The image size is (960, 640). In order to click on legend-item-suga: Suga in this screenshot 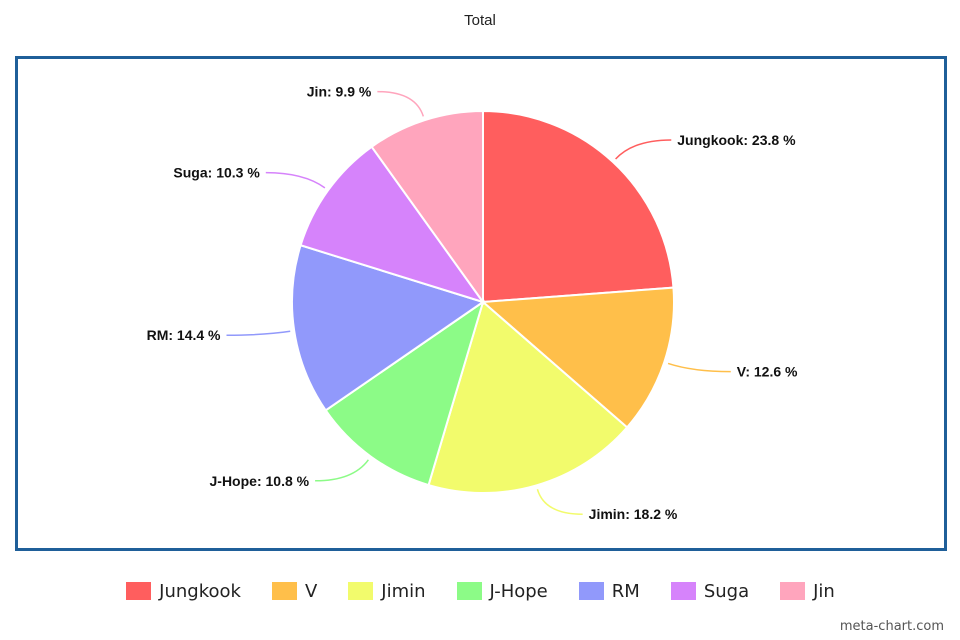, I will do `click(710, 591)`.